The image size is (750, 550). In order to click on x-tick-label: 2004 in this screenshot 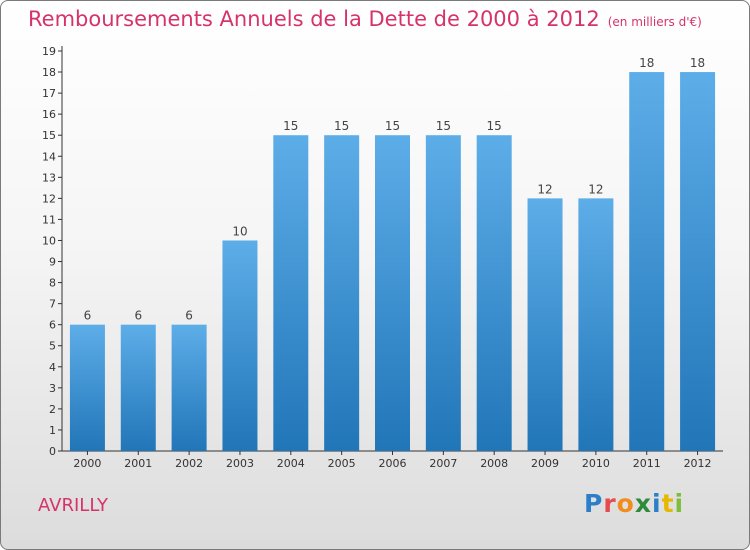, I will do `click(291, 463)`.